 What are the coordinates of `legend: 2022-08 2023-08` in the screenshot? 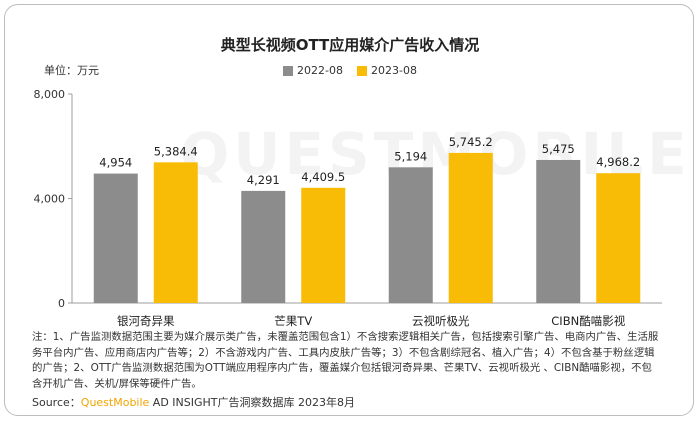 It's located at (350, 70).